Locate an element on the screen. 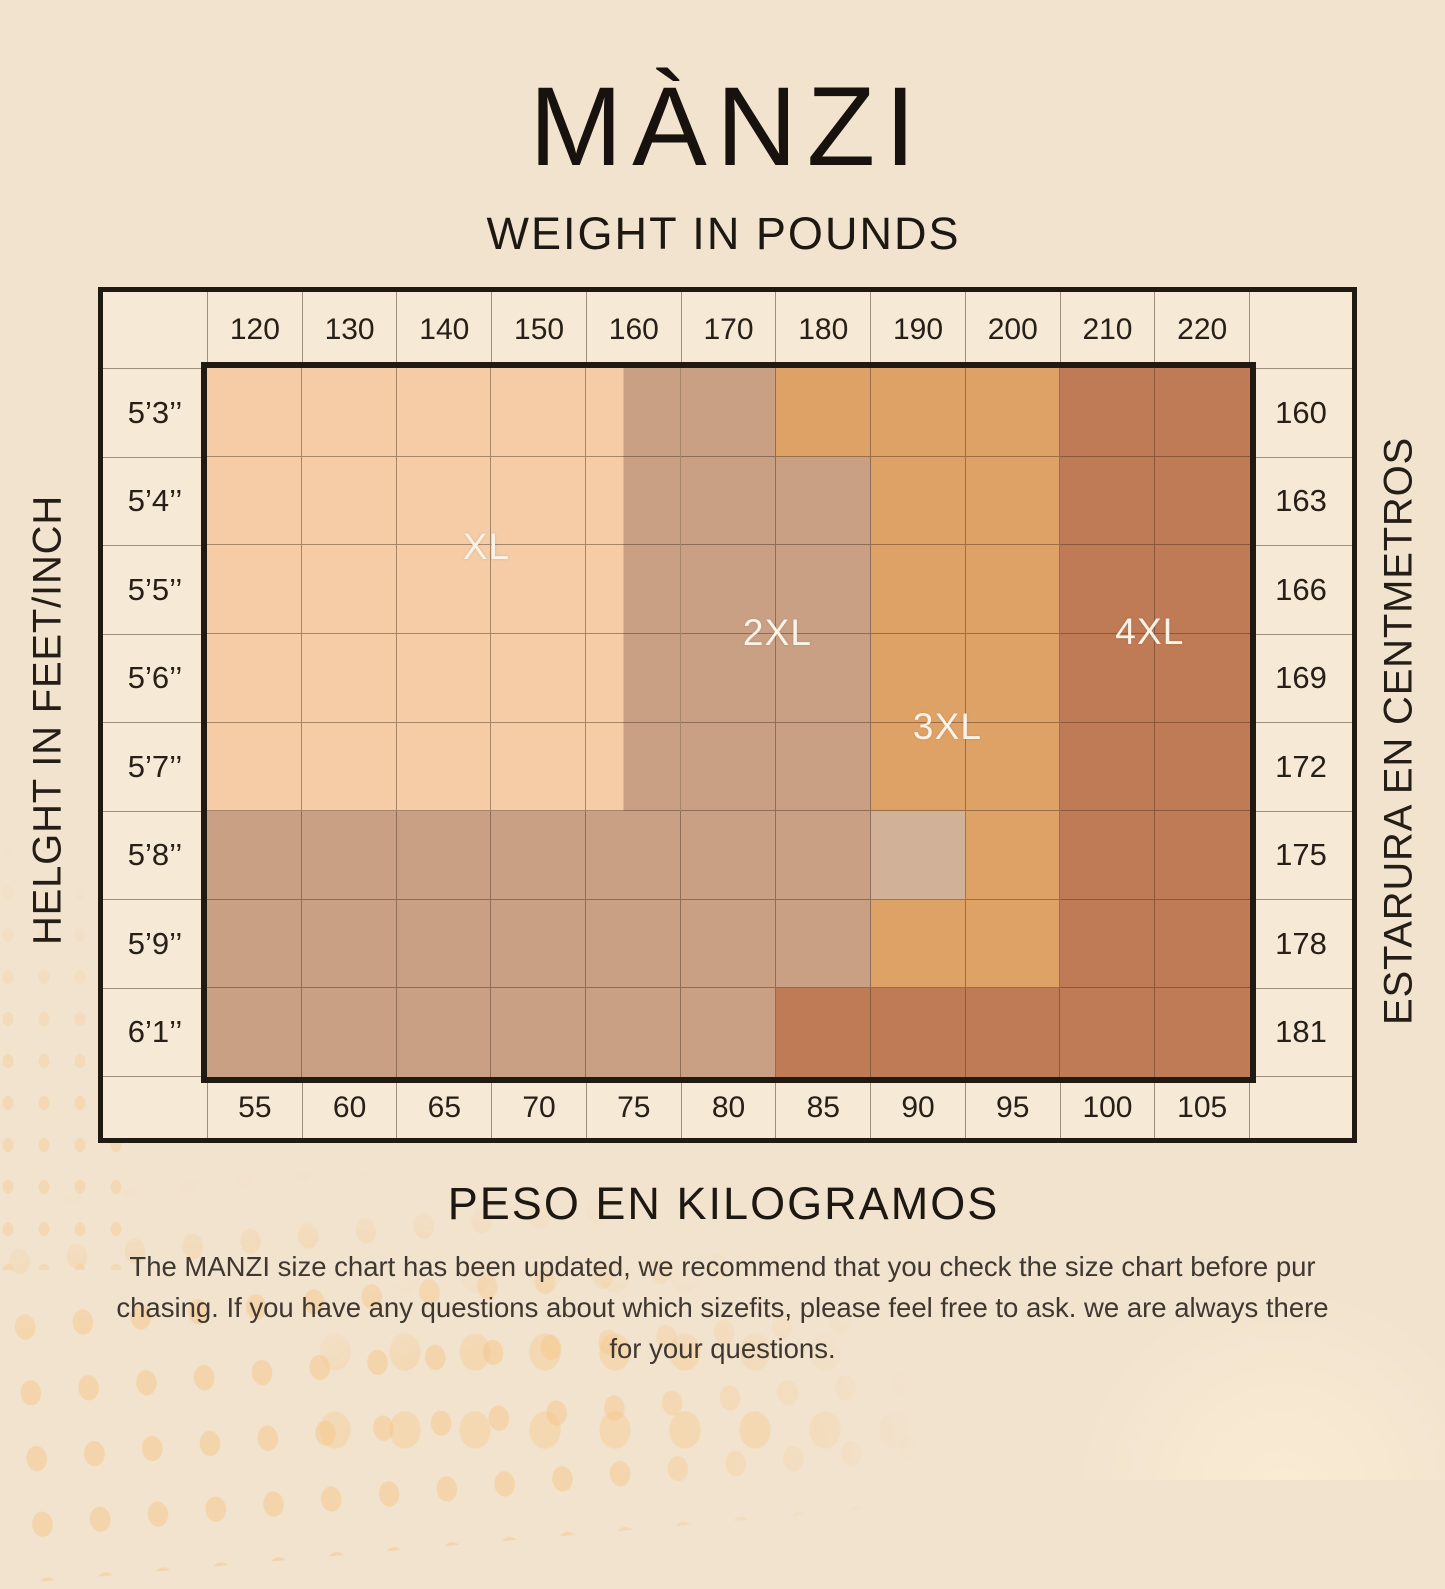 The width and height of the screenshot is (1445, 1589). feet-inch-value-cell: 5’5’’ is located at coordinates (155, 589).